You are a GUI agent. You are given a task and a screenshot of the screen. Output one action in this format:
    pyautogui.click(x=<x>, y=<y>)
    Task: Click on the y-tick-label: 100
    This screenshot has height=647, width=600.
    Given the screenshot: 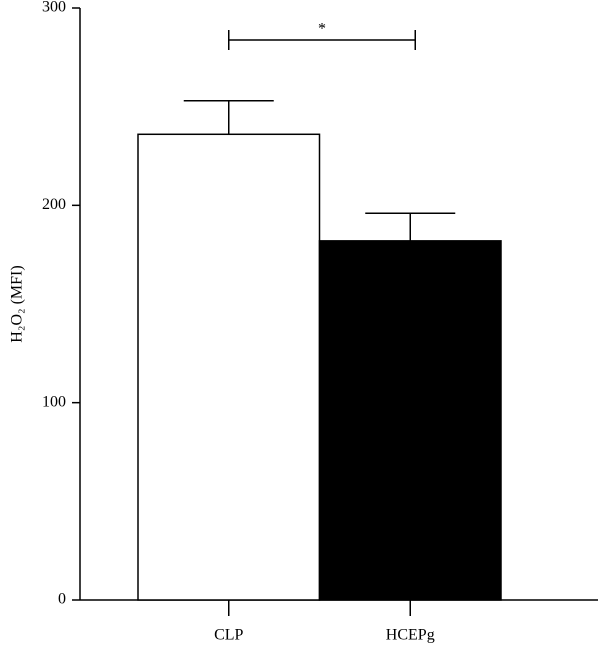 What is the action you would take?
    pyautogui.click(x=54, y=401)
    